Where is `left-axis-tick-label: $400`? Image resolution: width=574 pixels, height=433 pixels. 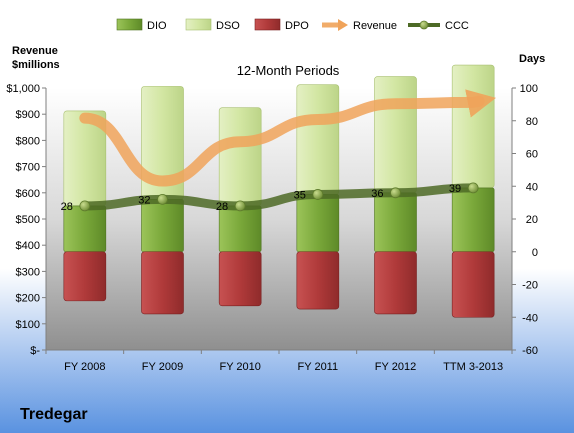
left-axis-tick-label: $400 is located at coordinates (28, 246).